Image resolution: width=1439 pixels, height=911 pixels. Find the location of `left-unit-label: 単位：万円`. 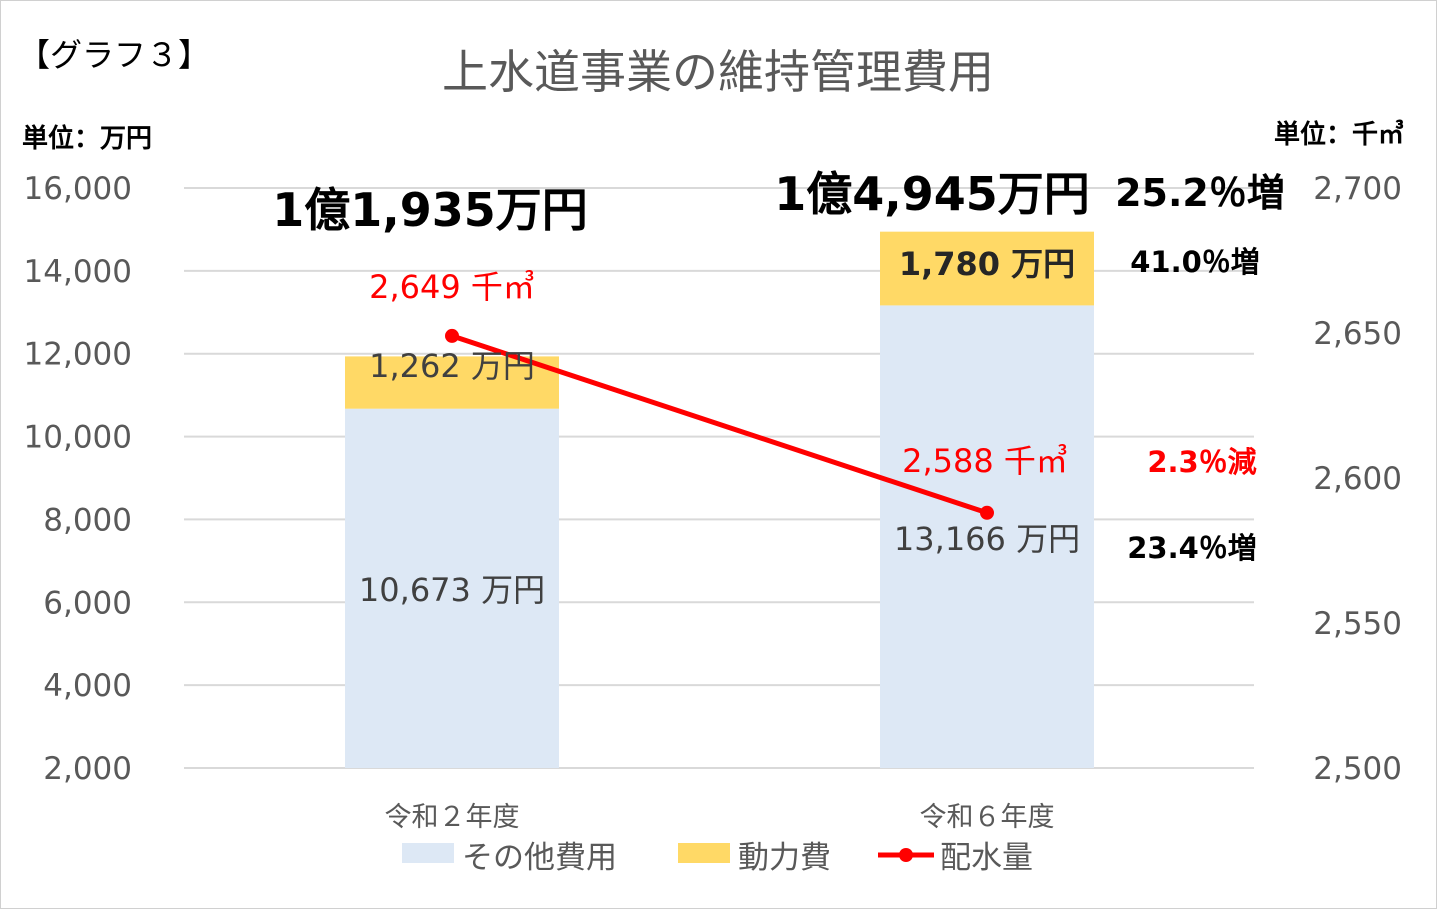

left-unit-label: 単位：万円 is located at coordinates (87, 138).